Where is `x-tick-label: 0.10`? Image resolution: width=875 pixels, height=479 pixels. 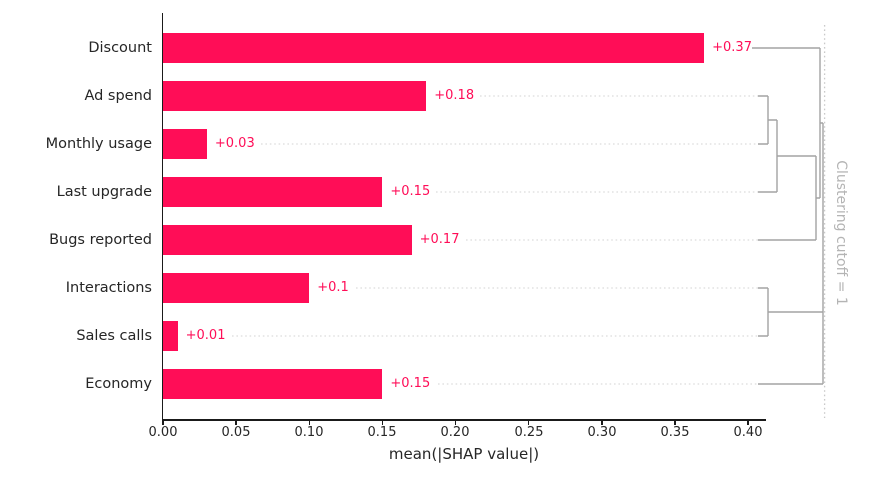 x-tick-label: 0.10 is located at coordinates (309, 432).